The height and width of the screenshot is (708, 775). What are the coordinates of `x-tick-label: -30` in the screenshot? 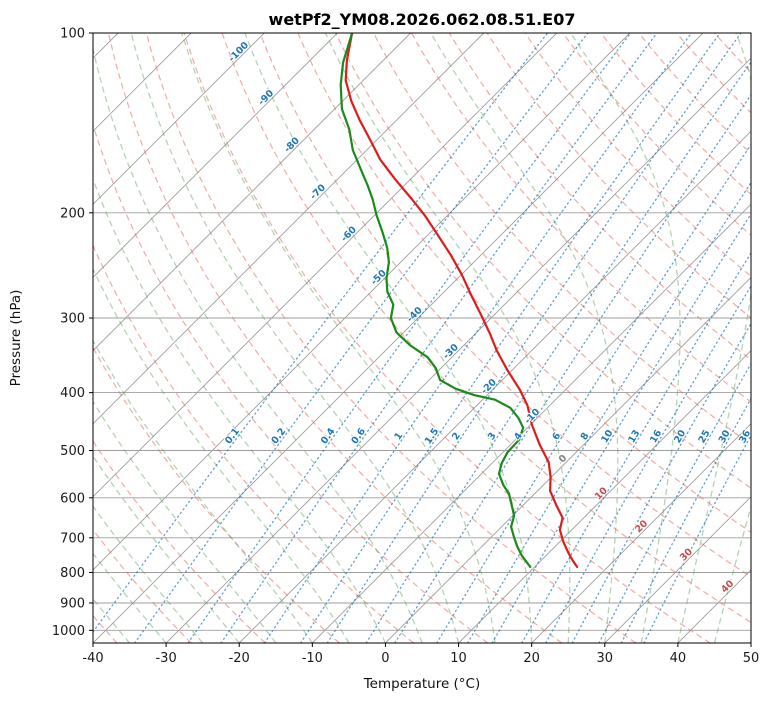 It's located at (165, 658).